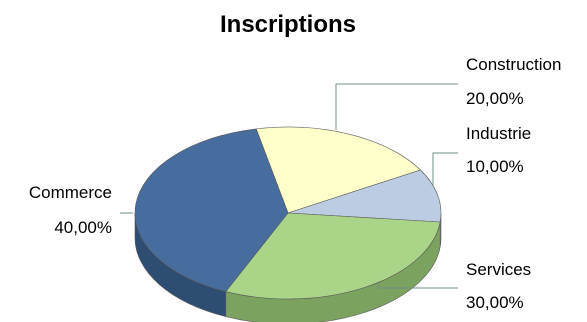  I want to click on pie-slice-services, so click(333, 256).